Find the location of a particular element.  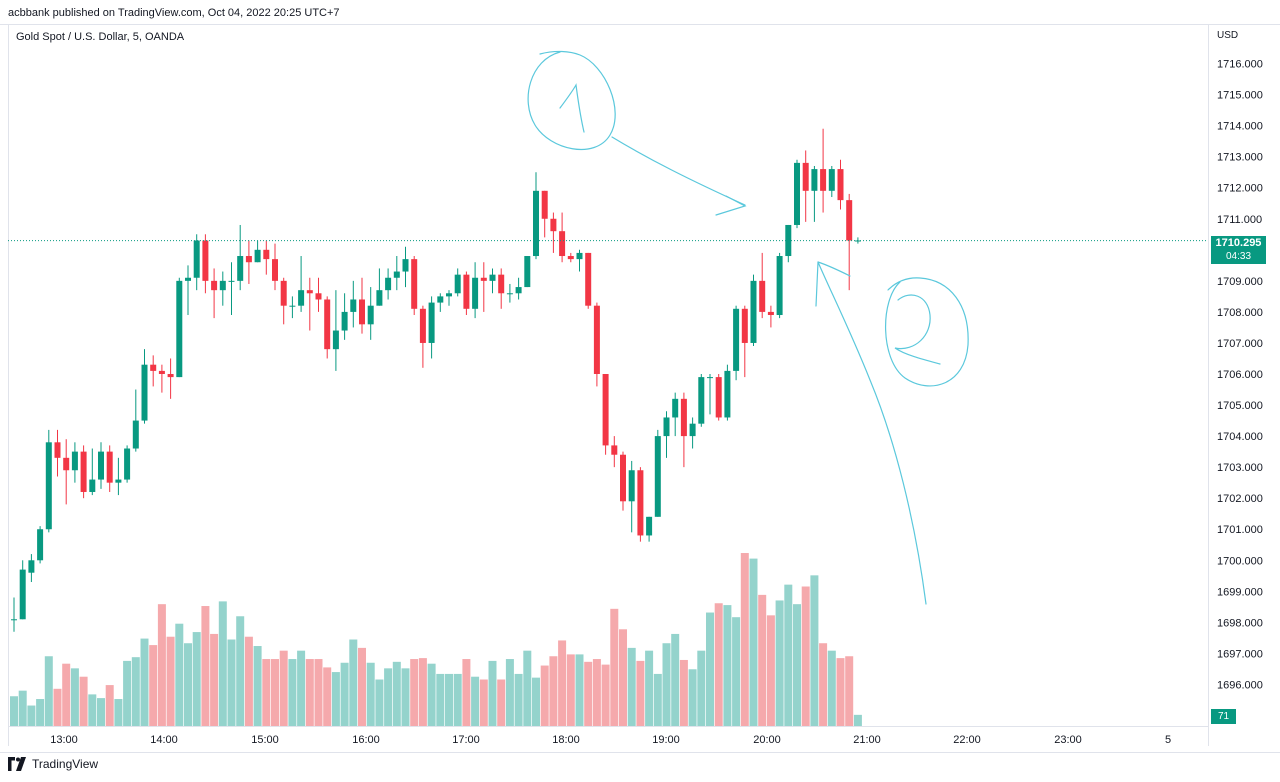

footer-brand: TradingView is located at coordinates (53, 764).